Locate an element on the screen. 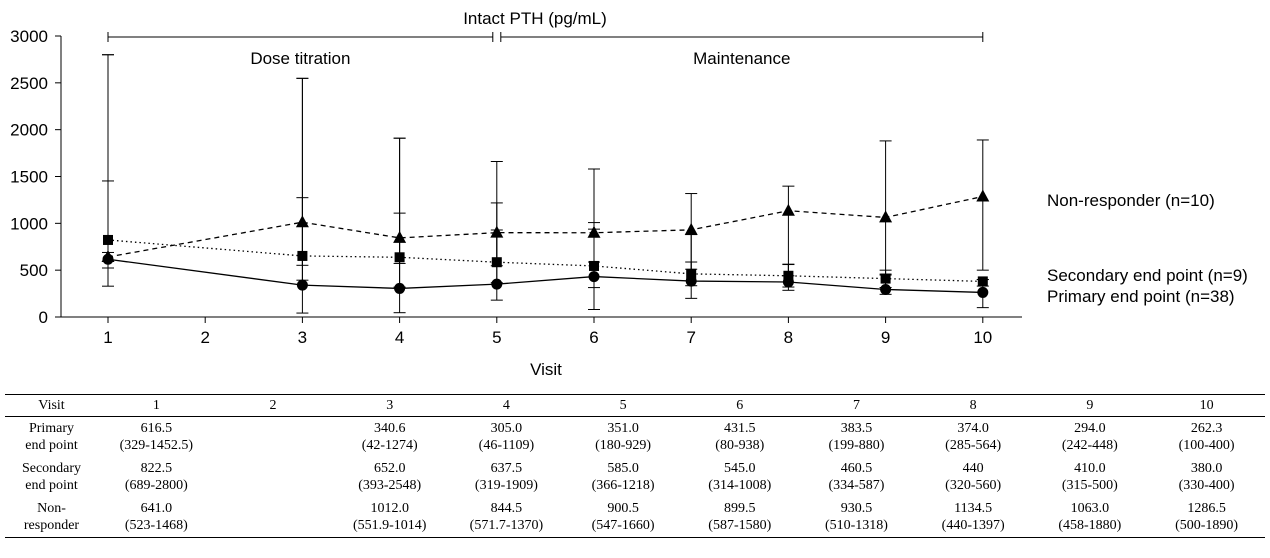 This screenshot has height=558, width=1270. chart-title: Intact PTH (pg/mL) is located at coordinates (535, 18).